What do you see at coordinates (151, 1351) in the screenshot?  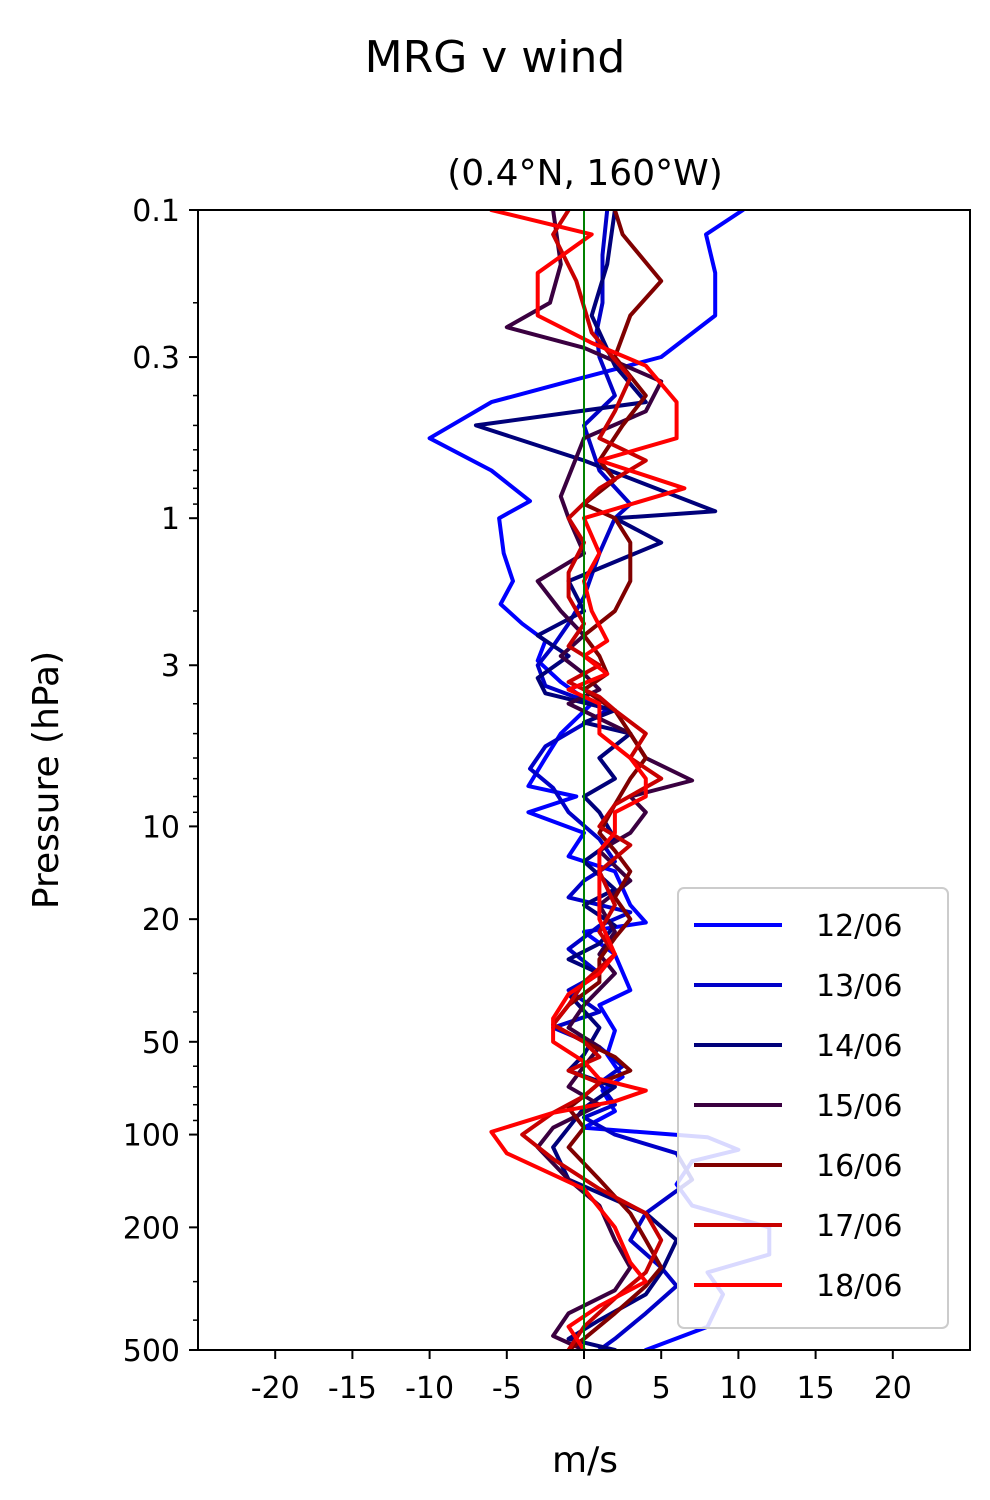 I see `y-tick-label: 500` at bounding box center [151, 1351].